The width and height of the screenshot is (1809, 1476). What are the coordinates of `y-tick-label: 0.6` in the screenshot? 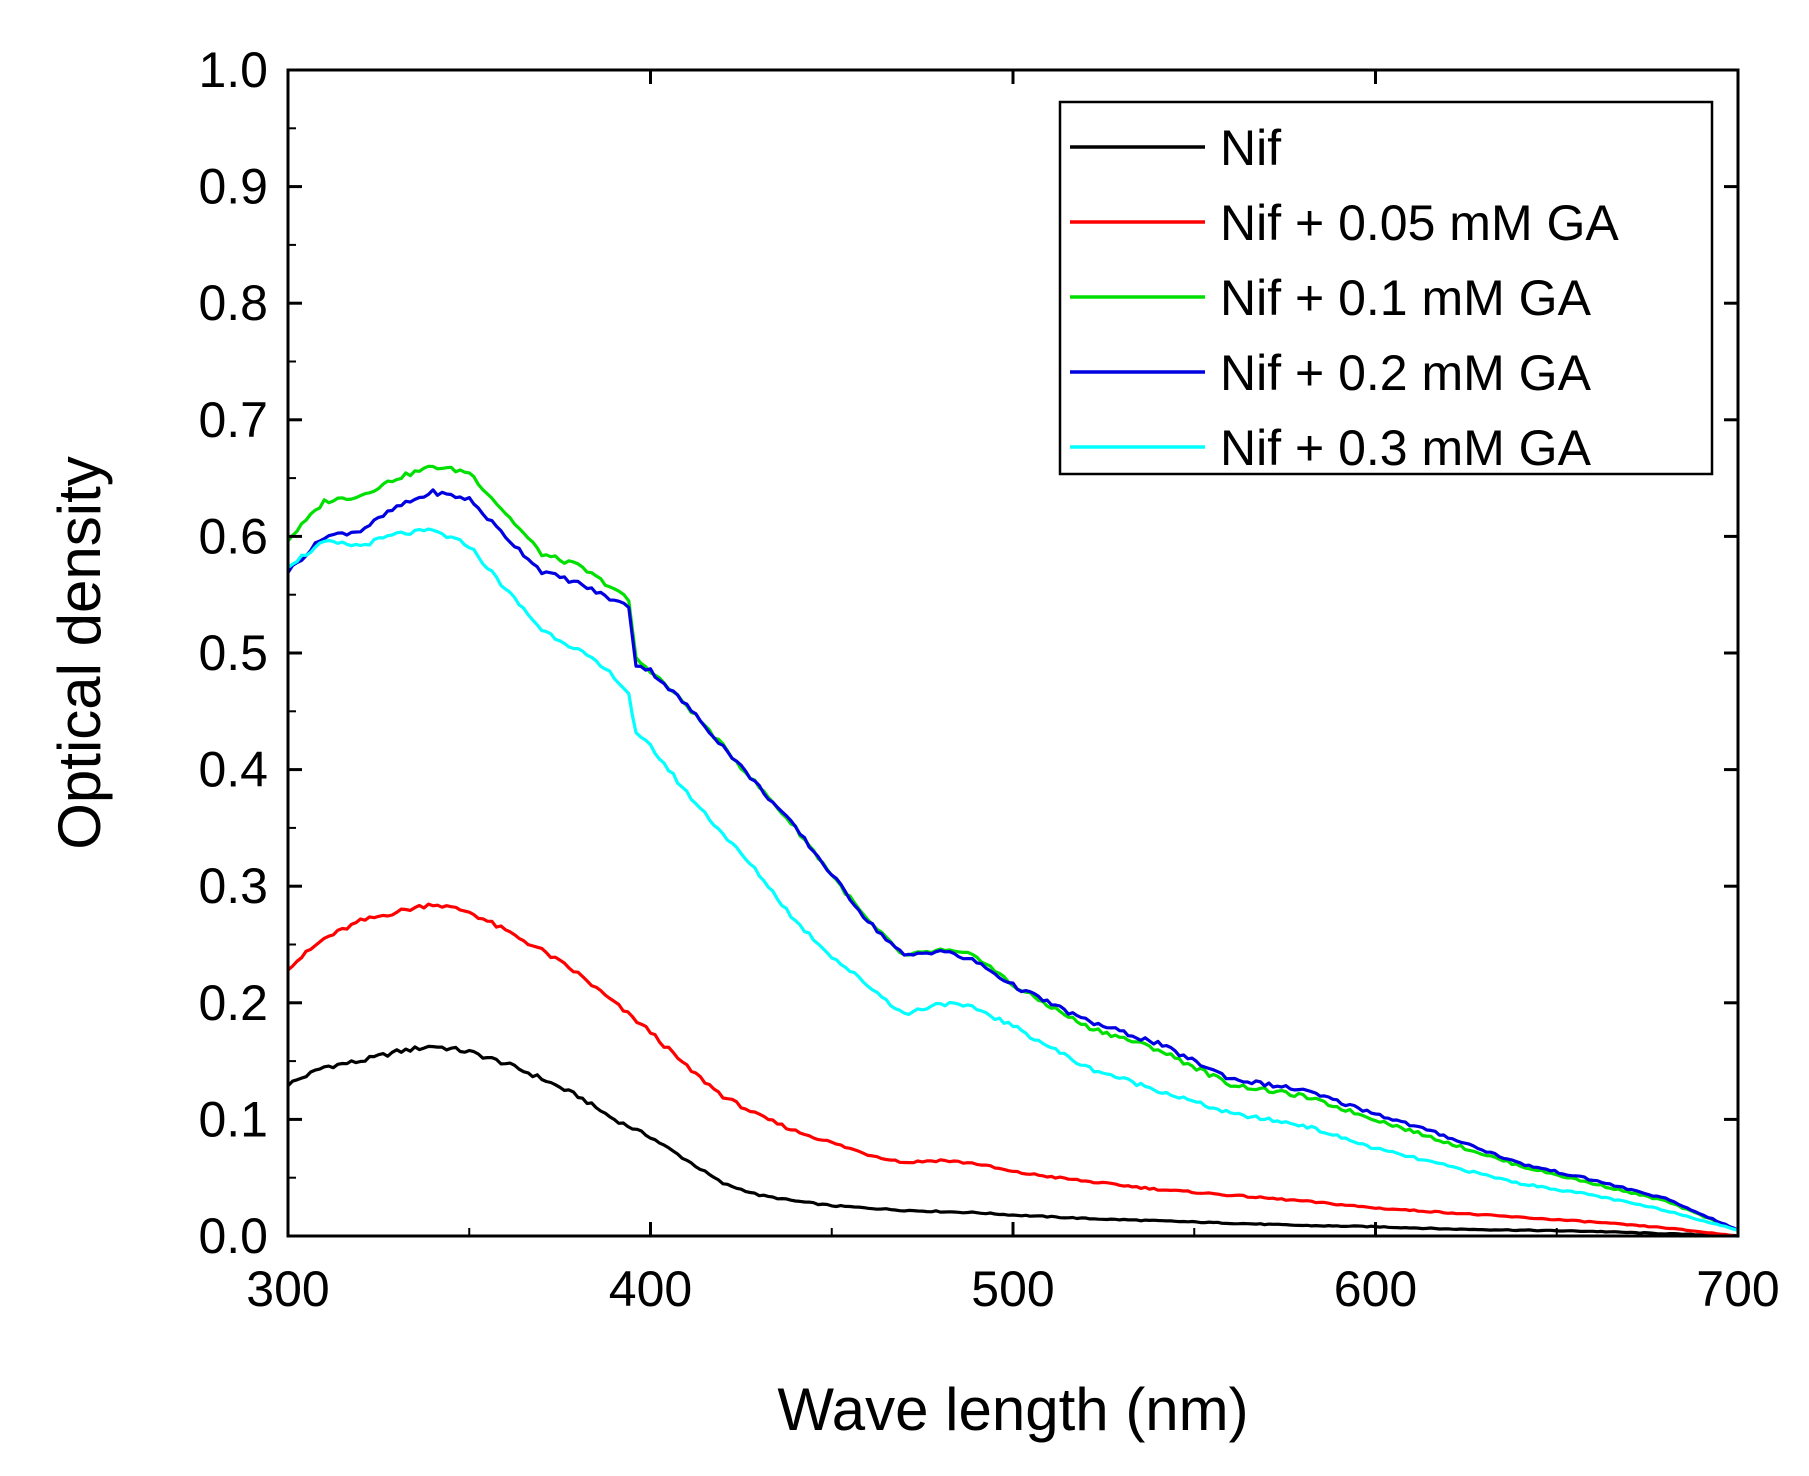 It's located at (233, 536).